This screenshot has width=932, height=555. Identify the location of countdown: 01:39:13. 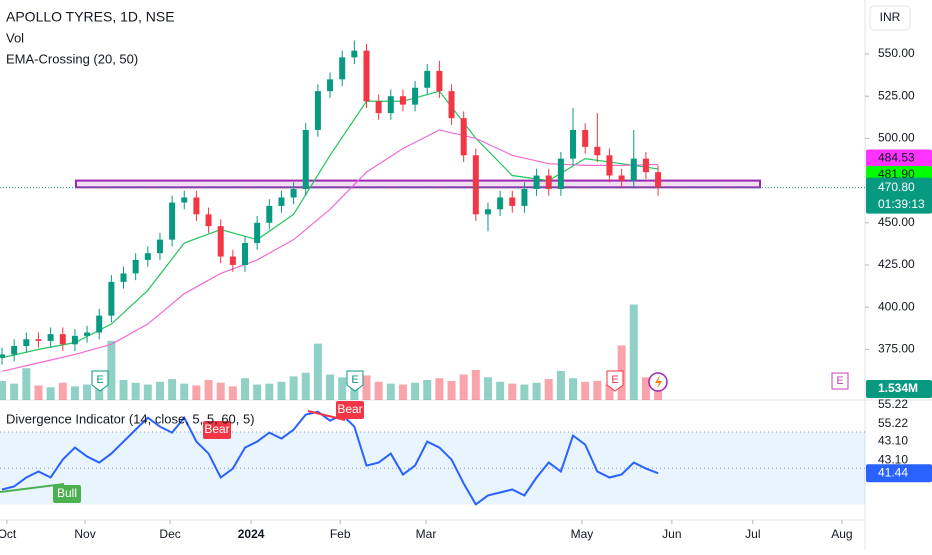
(901, 204).